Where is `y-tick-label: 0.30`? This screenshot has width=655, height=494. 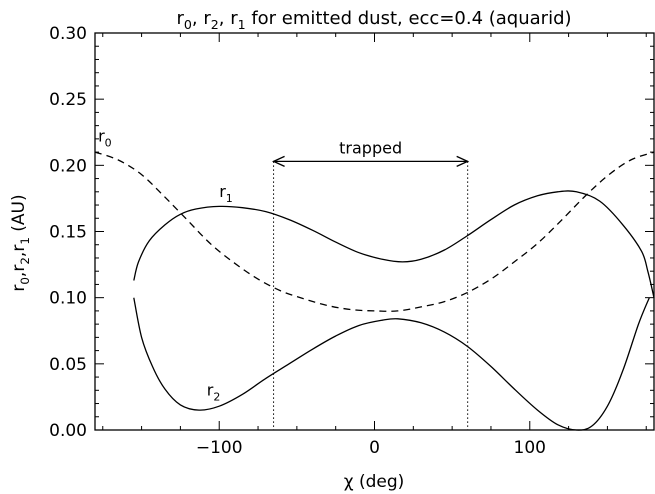 y-tick-label: 0.30 is located at coordinates (68, 34).